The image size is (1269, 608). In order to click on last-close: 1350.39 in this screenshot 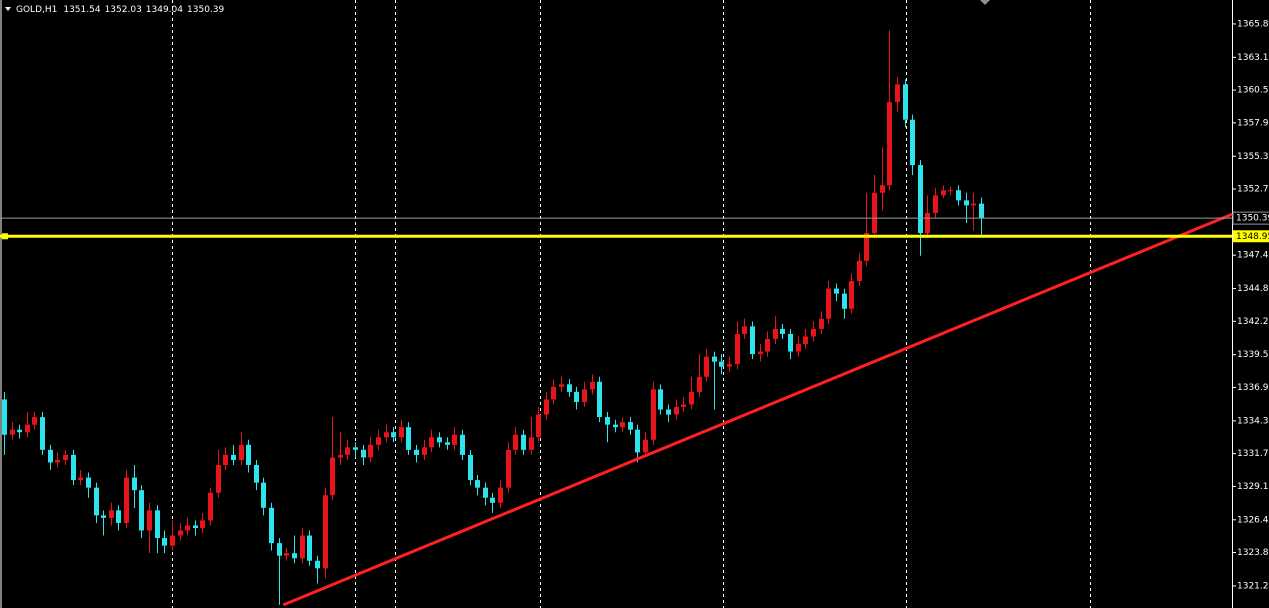, I will do `click(205, 10)`.